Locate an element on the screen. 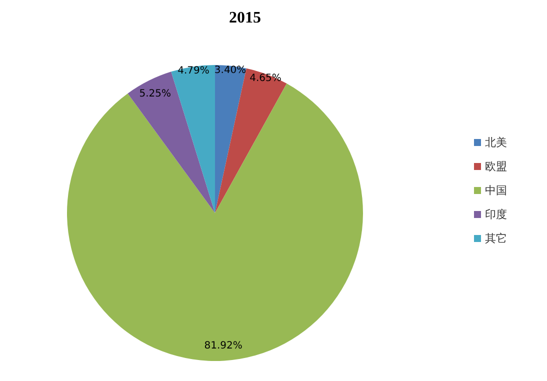 Image resolution: width=547 pixels, height=381 pixels. data-label: 5.25% is located at coordinates (155, 94).